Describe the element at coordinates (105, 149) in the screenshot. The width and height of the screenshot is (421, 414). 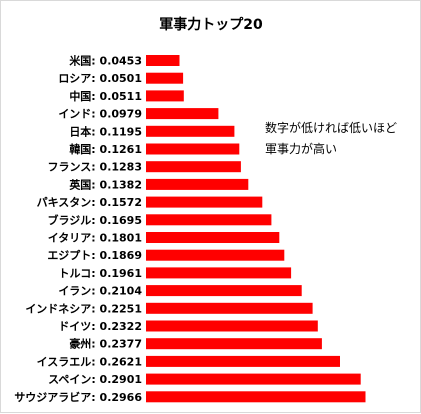
I see `category-label: 韓国: 0.1261` at that location.